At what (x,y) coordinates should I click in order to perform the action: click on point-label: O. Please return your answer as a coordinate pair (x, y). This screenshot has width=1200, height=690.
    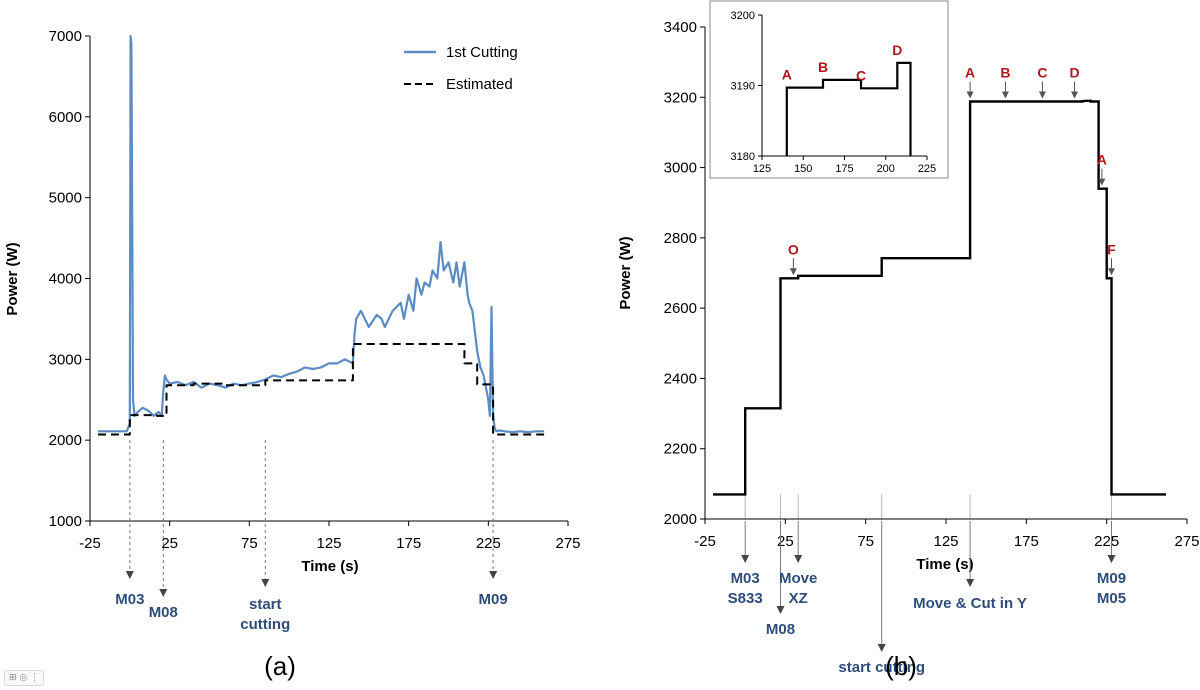
    Looking at the image, I should click on (793, 249).